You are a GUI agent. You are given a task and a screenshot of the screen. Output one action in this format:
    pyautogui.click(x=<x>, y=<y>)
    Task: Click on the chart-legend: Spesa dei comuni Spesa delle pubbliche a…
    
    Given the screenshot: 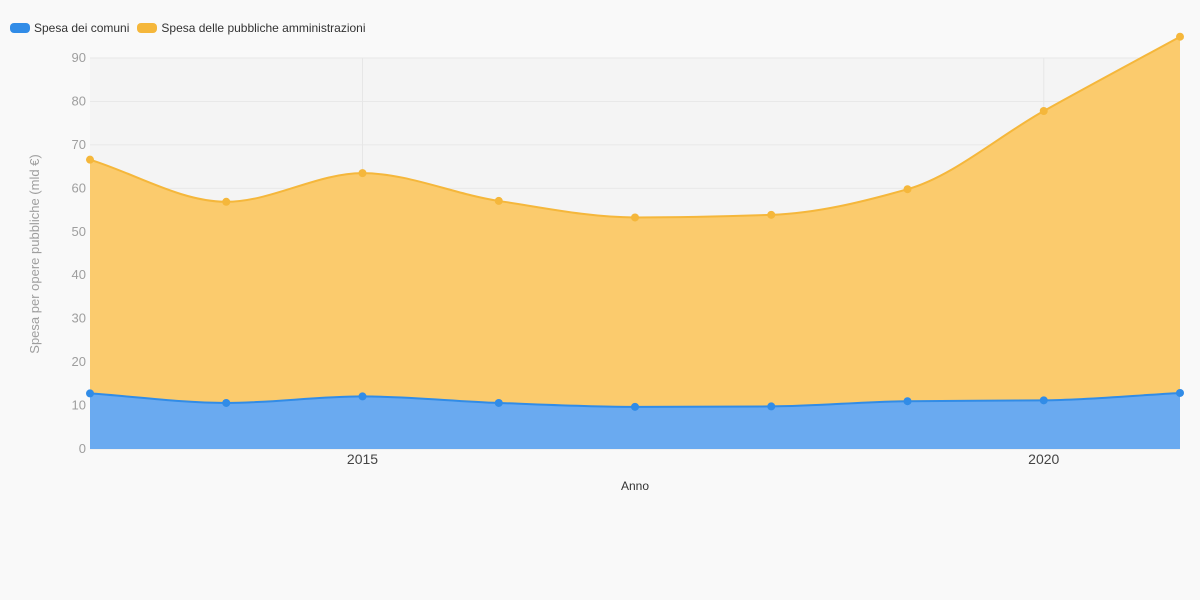 What is the action you would take?
    pyautogui.click(x=188, y=28)
    